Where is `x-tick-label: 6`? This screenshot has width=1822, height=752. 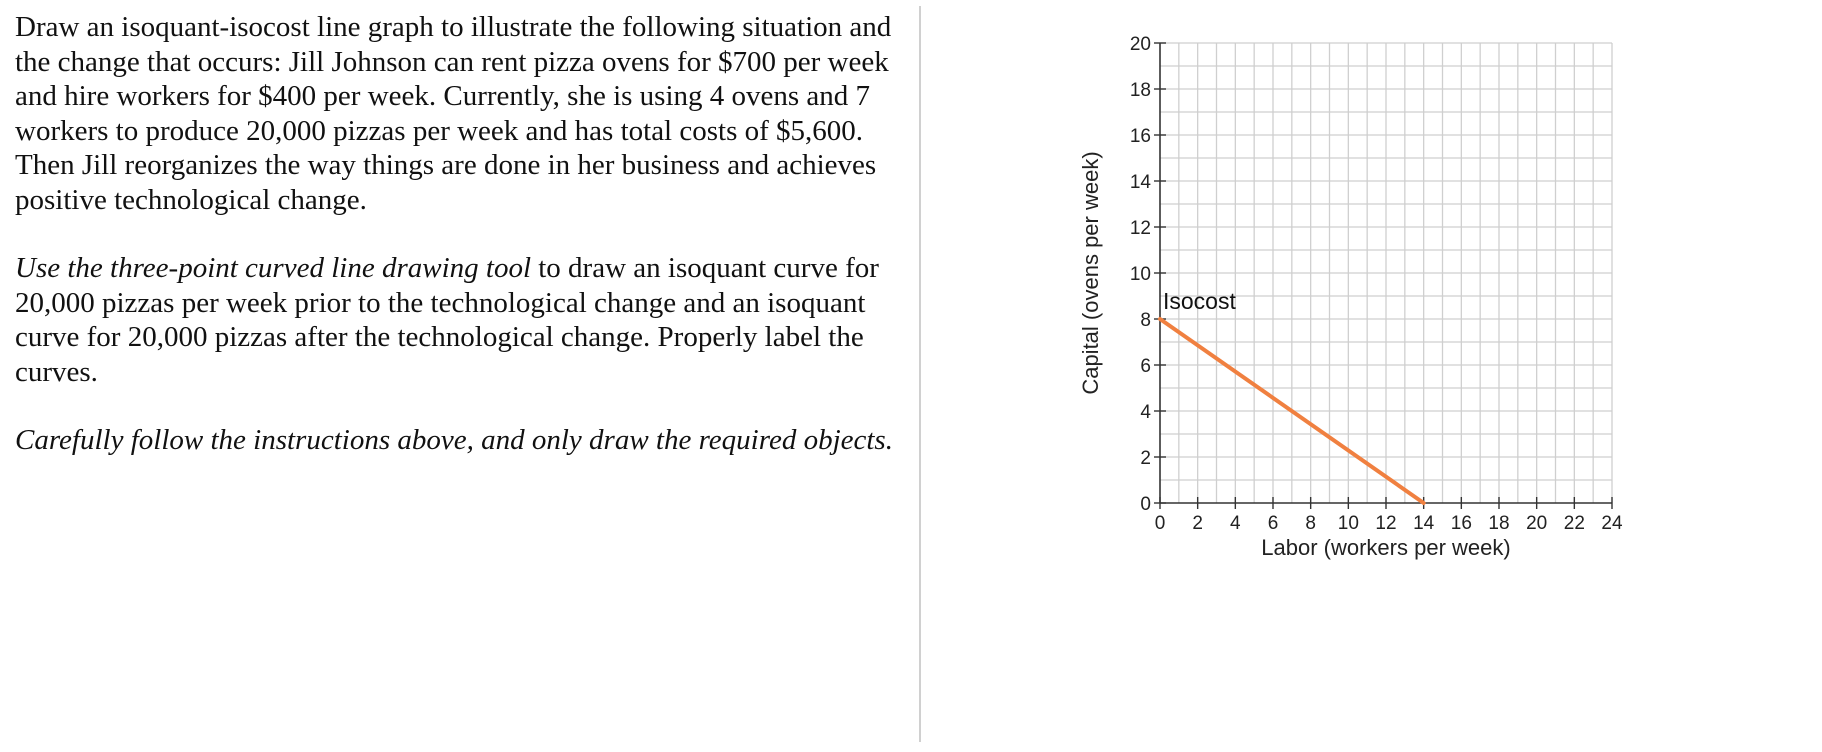
x-tick-label: 6 is located at coordinates (1273, 523).